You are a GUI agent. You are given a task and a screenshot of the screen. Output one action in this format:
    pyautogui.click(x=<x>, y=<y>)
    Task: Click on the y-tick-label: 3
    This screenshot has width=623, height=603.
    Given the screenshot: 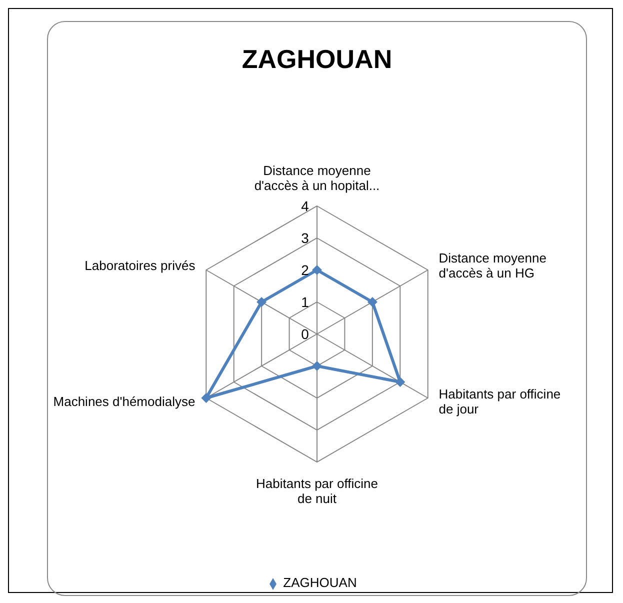 What is the action you would take?
    pyautogui.click(x=305, y=238)
    